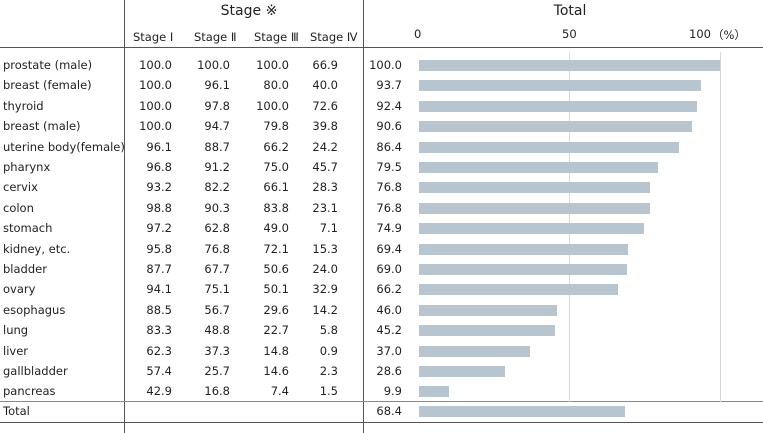  What do you see at coordinates (15, 351) in the screenshot?
I see `row-label: liver` at bounding box center [15, 351].